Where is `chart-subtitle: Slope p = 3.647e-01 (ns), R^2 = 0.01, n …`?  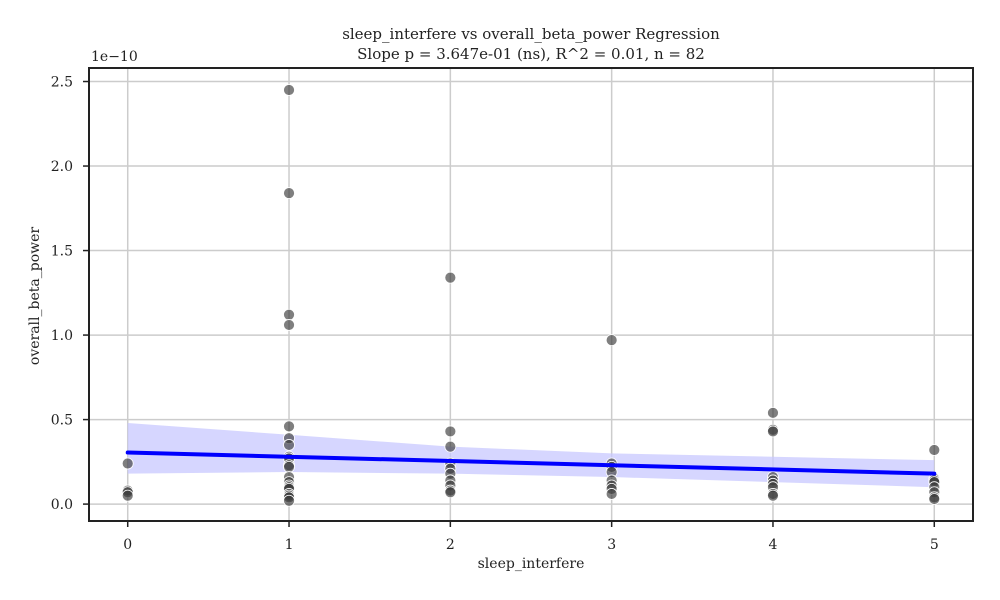 chart-subtitle: Slope p = 3.647e-01 (ns), R^2 = 0.01, n … is located at coordinates (531, 54).